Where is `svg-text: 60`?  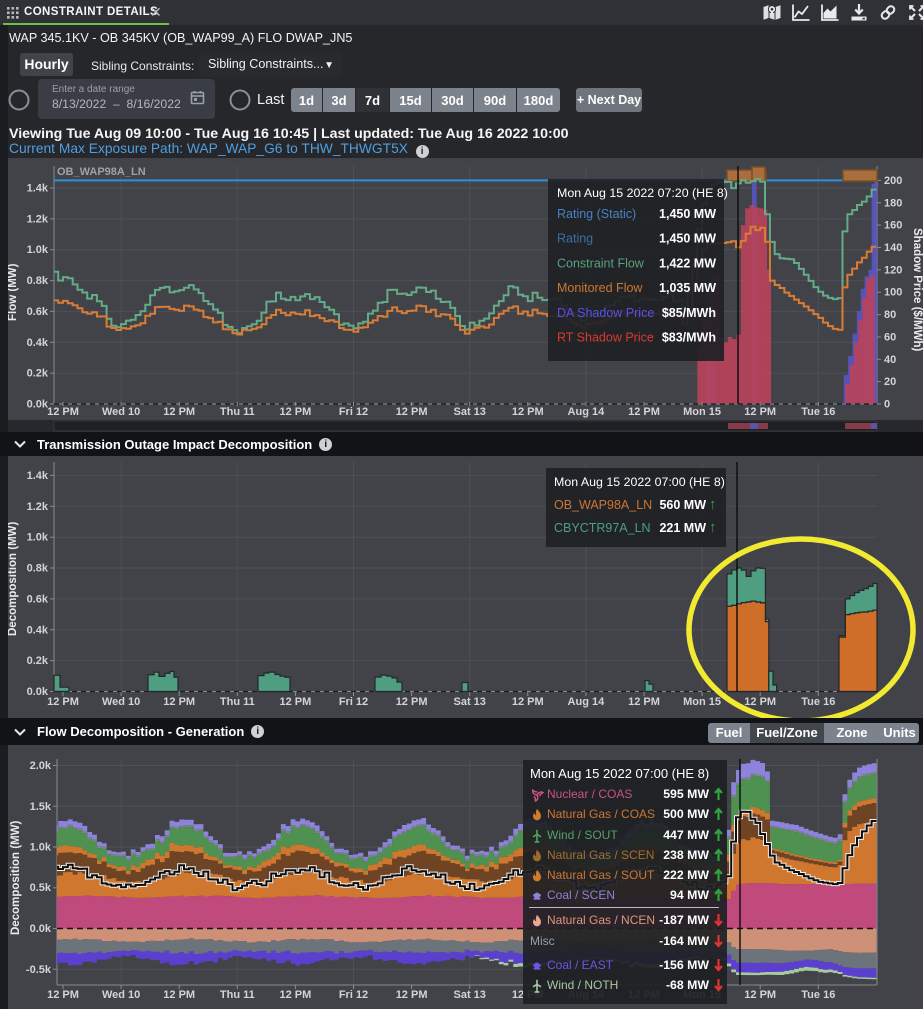
svg-text: 60 is located at coordinates (890, 337).